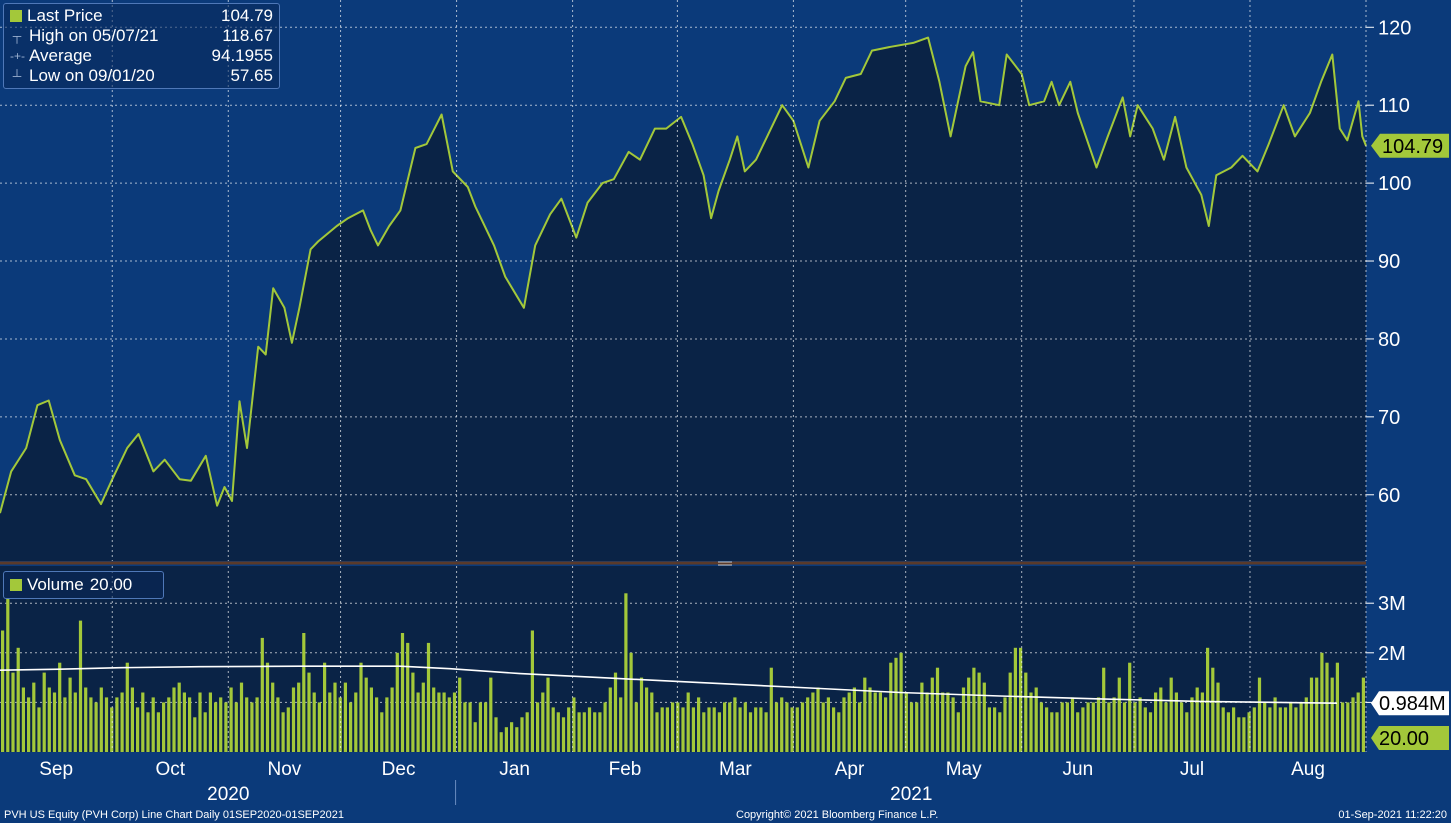  Describe the element at coordinates (837, 815) in the screenshot. I see `footer-center: Copyright© 2021 Bloomberg Finance L.P.` at that location.